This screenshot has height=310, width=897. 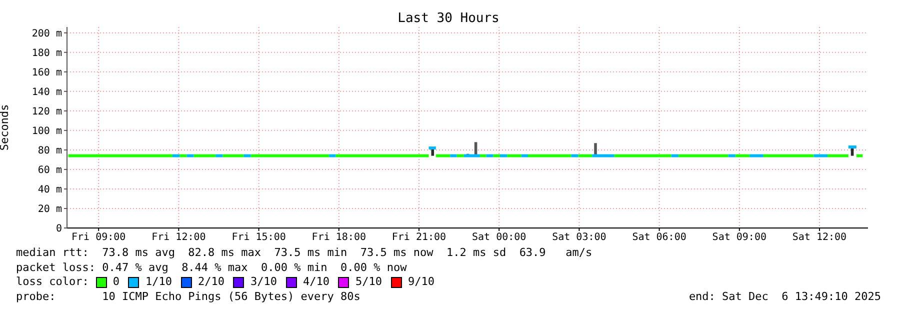 What do you see at coordinates (47, 131) in the screenshot?
I see `y-tick-label: 100 m` at bounding box center [47, 131].